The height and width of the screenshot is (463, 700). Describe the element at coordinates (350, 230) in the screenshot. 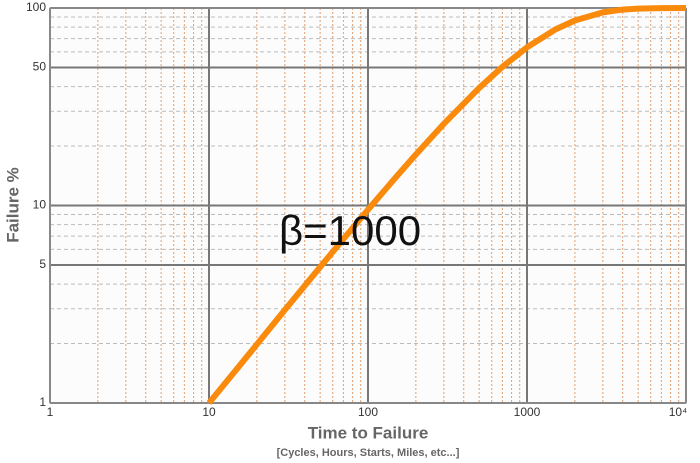

I see `annotation: β=1000` at that location.